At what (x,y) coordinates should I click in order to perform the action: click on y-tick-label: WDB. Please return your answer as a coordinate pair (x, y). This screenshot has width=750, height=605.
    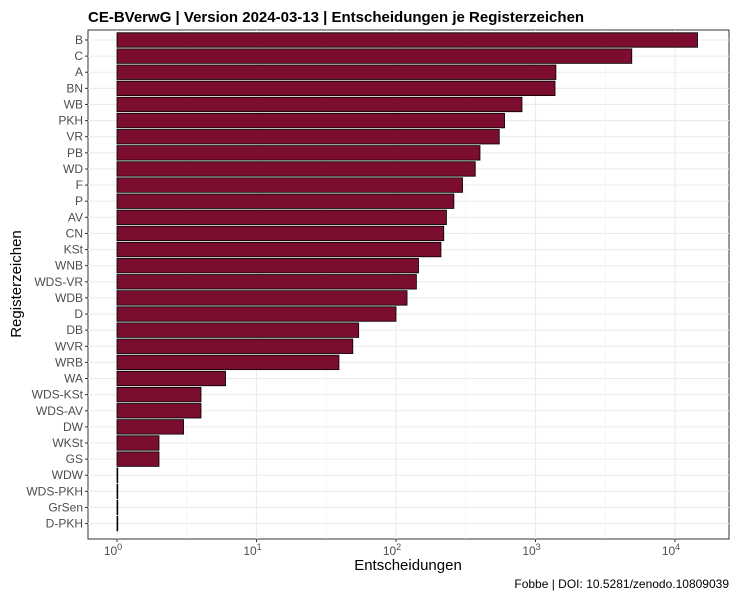
    Looking at the image, I should click on (69, 298).